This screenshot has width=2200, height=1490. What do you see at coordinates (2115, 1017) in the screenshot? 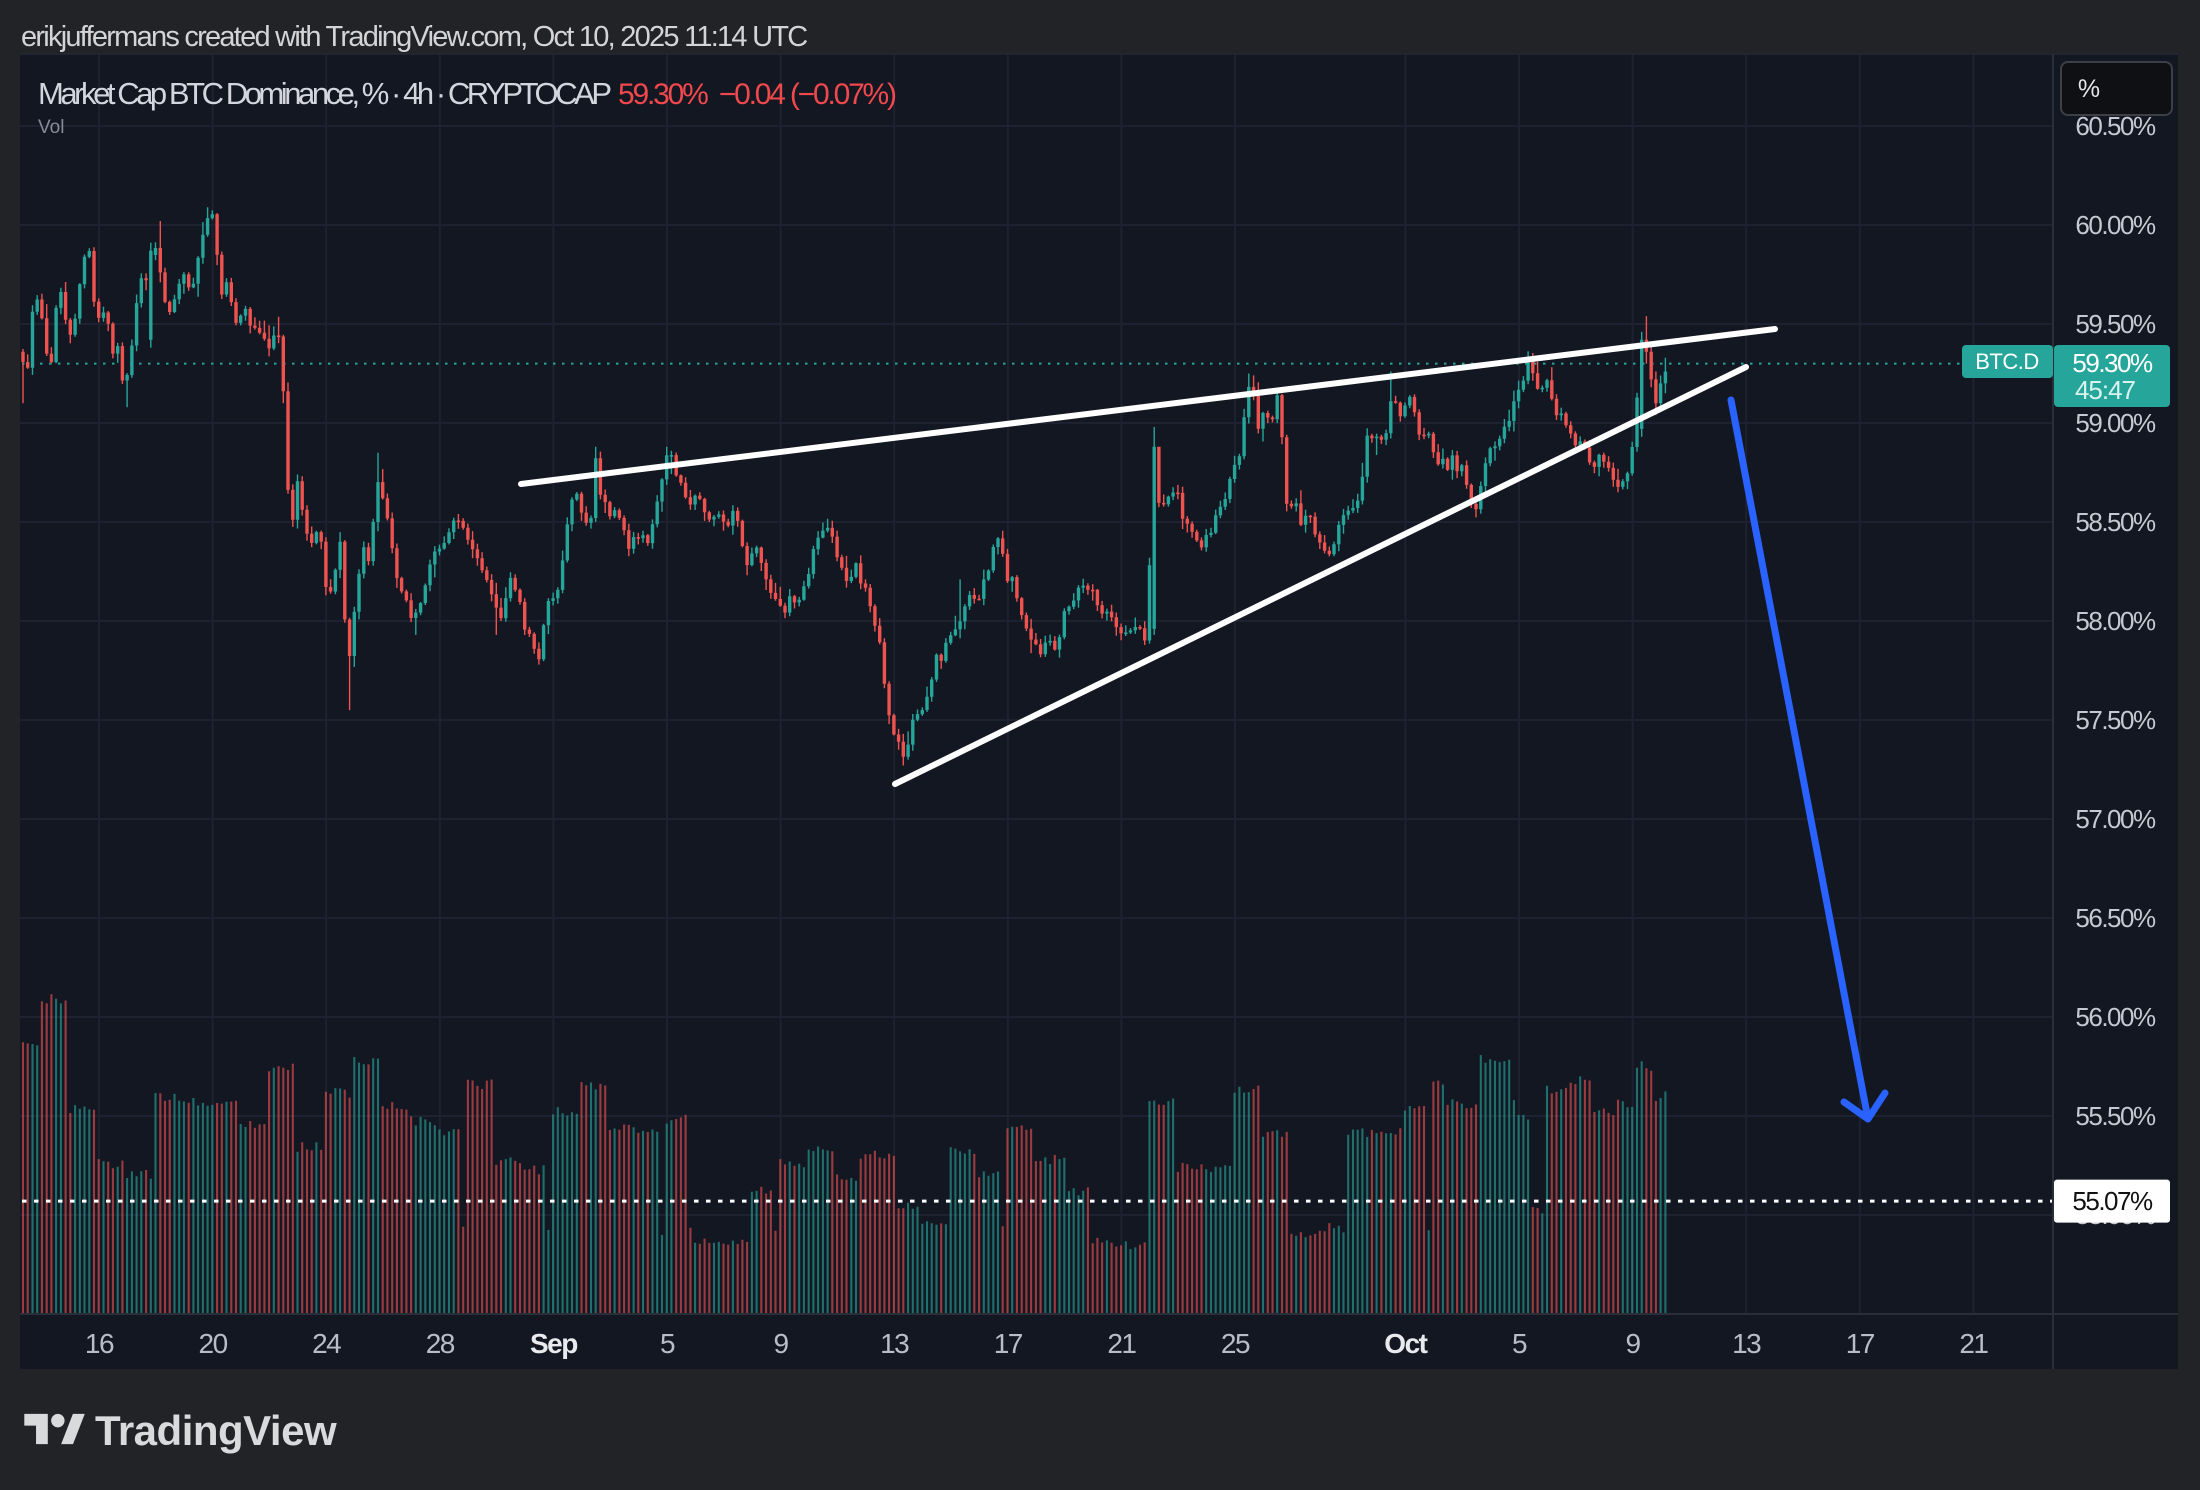
I see `svg-text: 56.00%` at bounding box center [2115, 1017].